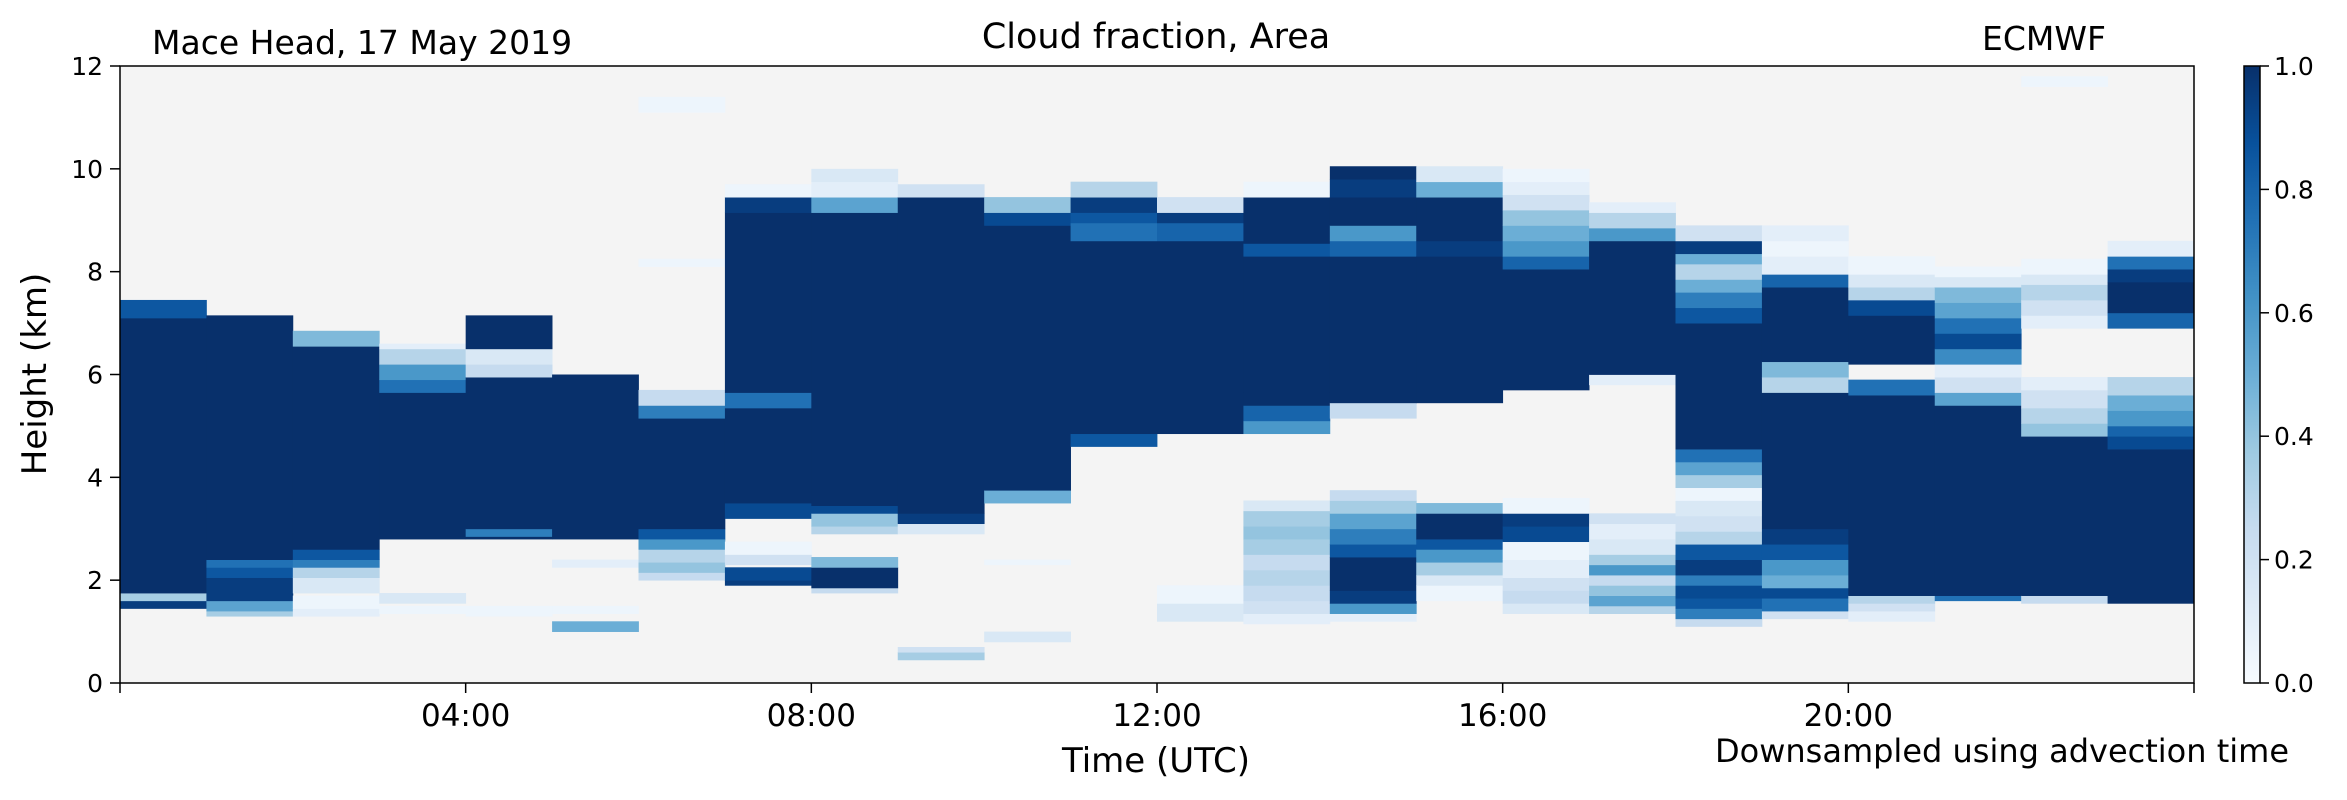 The width and height of the screenshot is (2347, 800). Describe the element at coordinates (2294, 189) in the screenshot. I see `colorbar-tick-label: 0.8` at that location.